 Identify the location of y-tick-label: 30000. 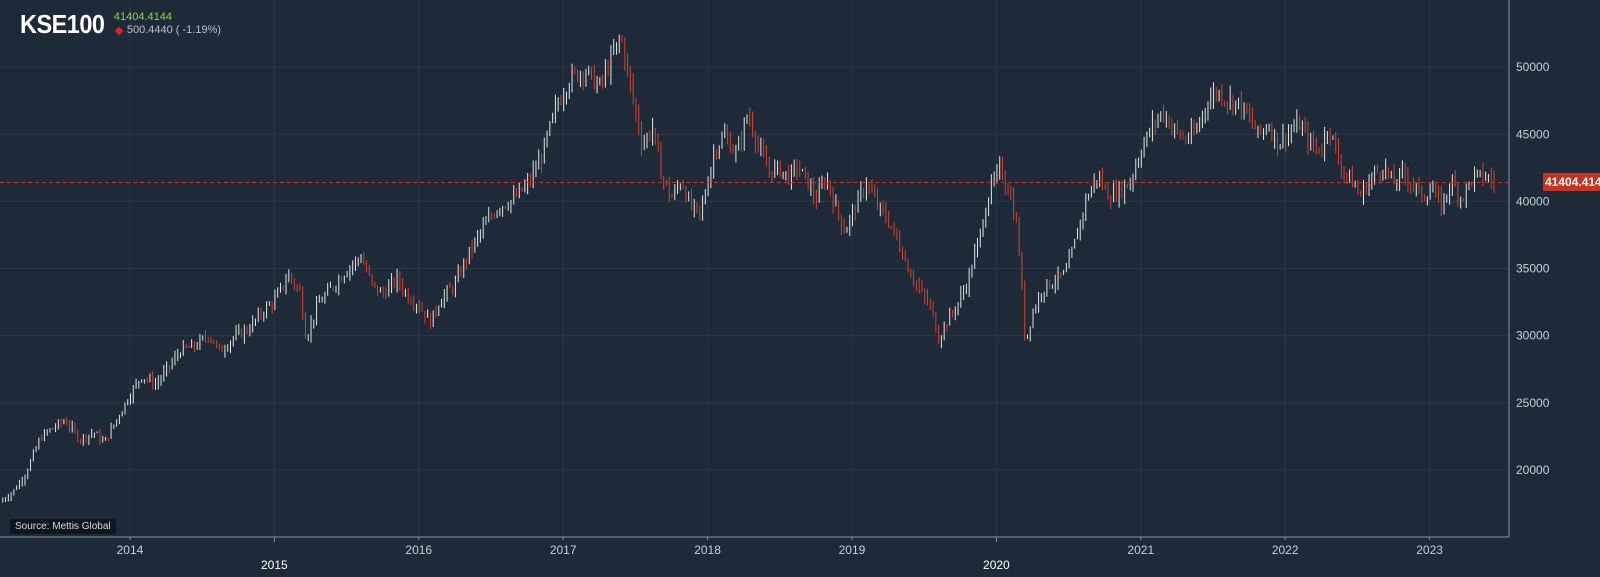
(1533, 336).